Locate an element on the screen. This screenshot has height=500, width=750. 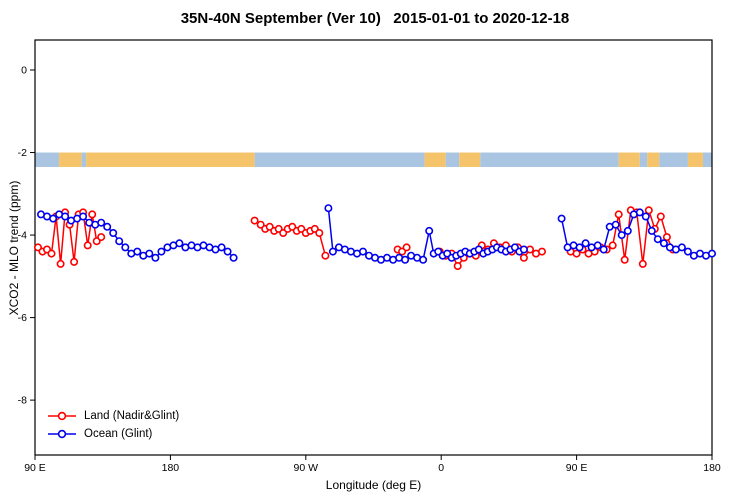
y-tick-label: -8 is located at coordinates (22, 401).